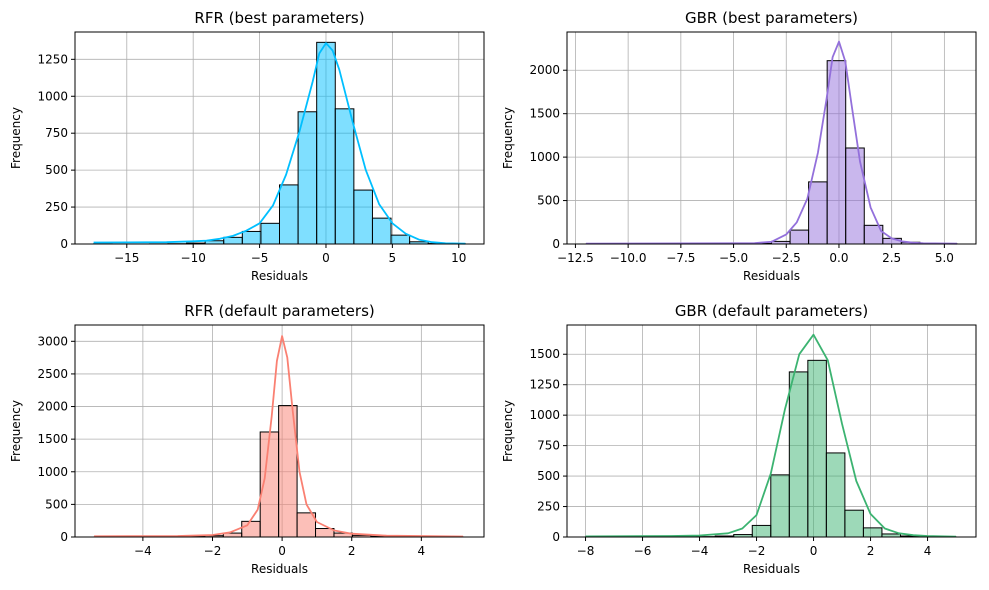 The image size is (989, 590). Describe the element at coordinates (944, 258) in the screenshot. I see `x-tick-label: 5.0` at that location.